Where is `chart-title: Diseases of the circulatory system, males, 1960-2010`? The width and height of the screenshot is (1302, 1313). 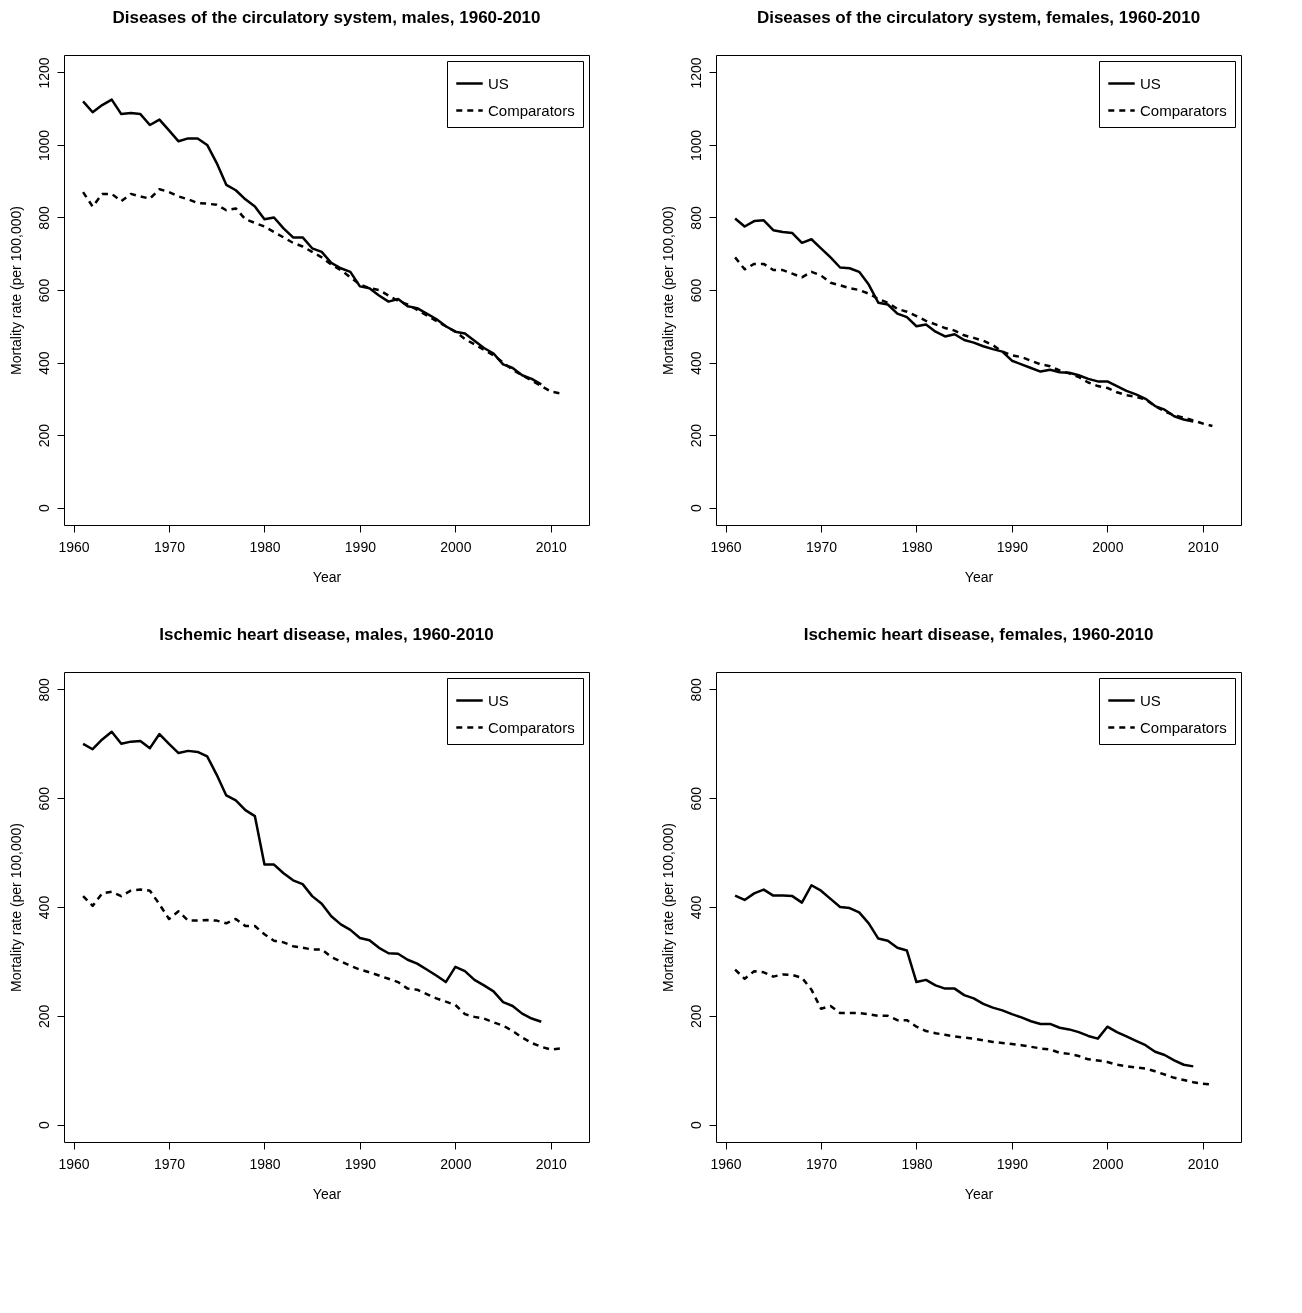
chart-title: Diseases of the circulatory system, males, 1960-2010 is located at coordinates (326, 17).